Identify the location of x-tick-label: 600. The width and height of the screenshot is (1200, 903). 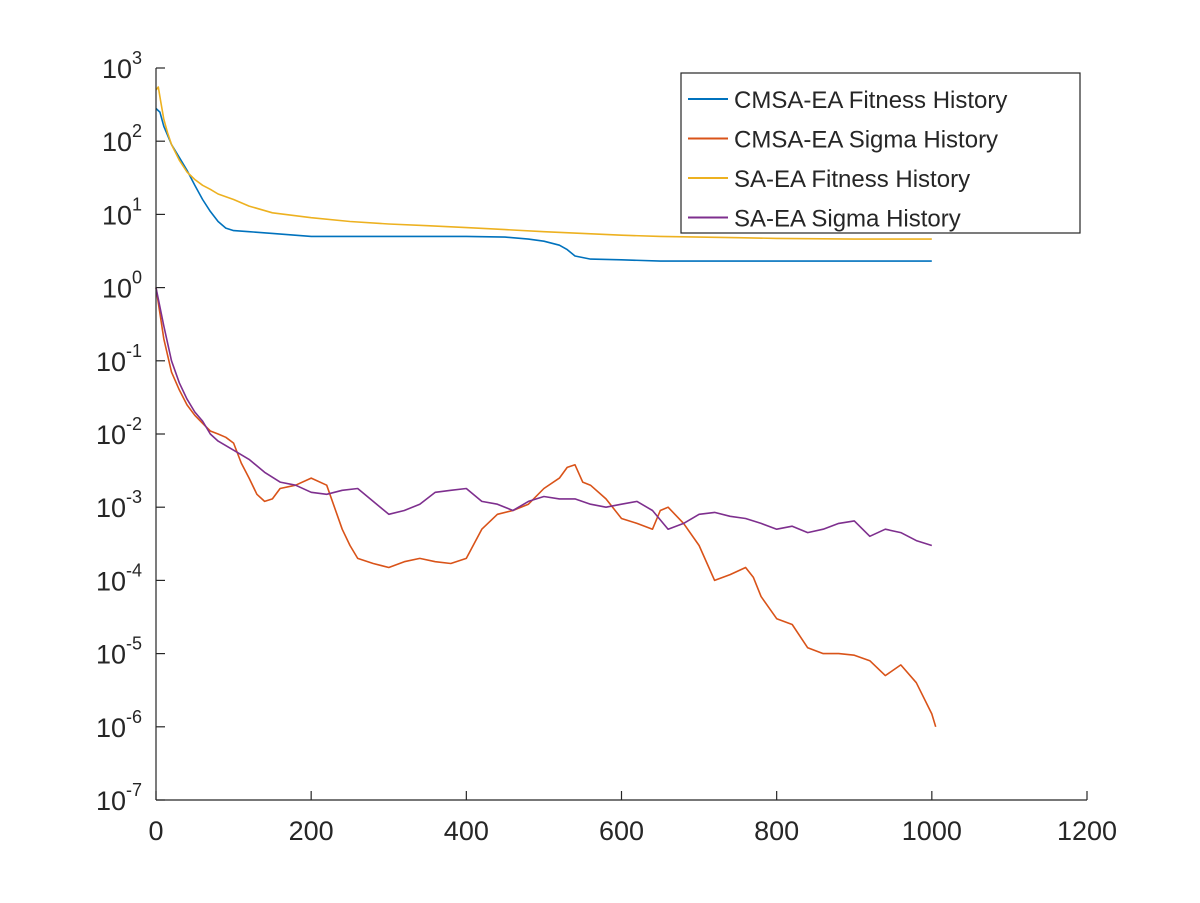
(621, 831).